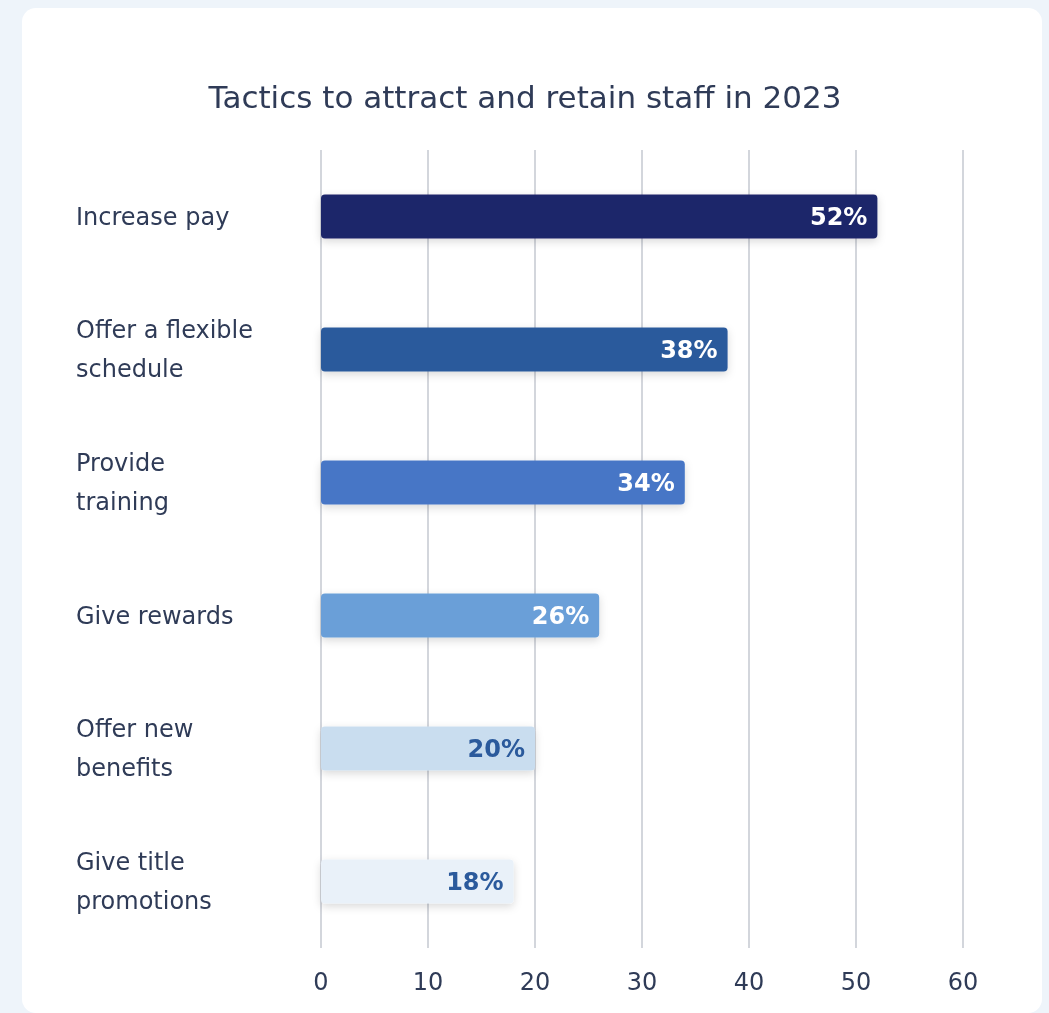  Describe the element at coordinates (321, 982) in the screenshot. I see `x-tick-label: 0` at that location.